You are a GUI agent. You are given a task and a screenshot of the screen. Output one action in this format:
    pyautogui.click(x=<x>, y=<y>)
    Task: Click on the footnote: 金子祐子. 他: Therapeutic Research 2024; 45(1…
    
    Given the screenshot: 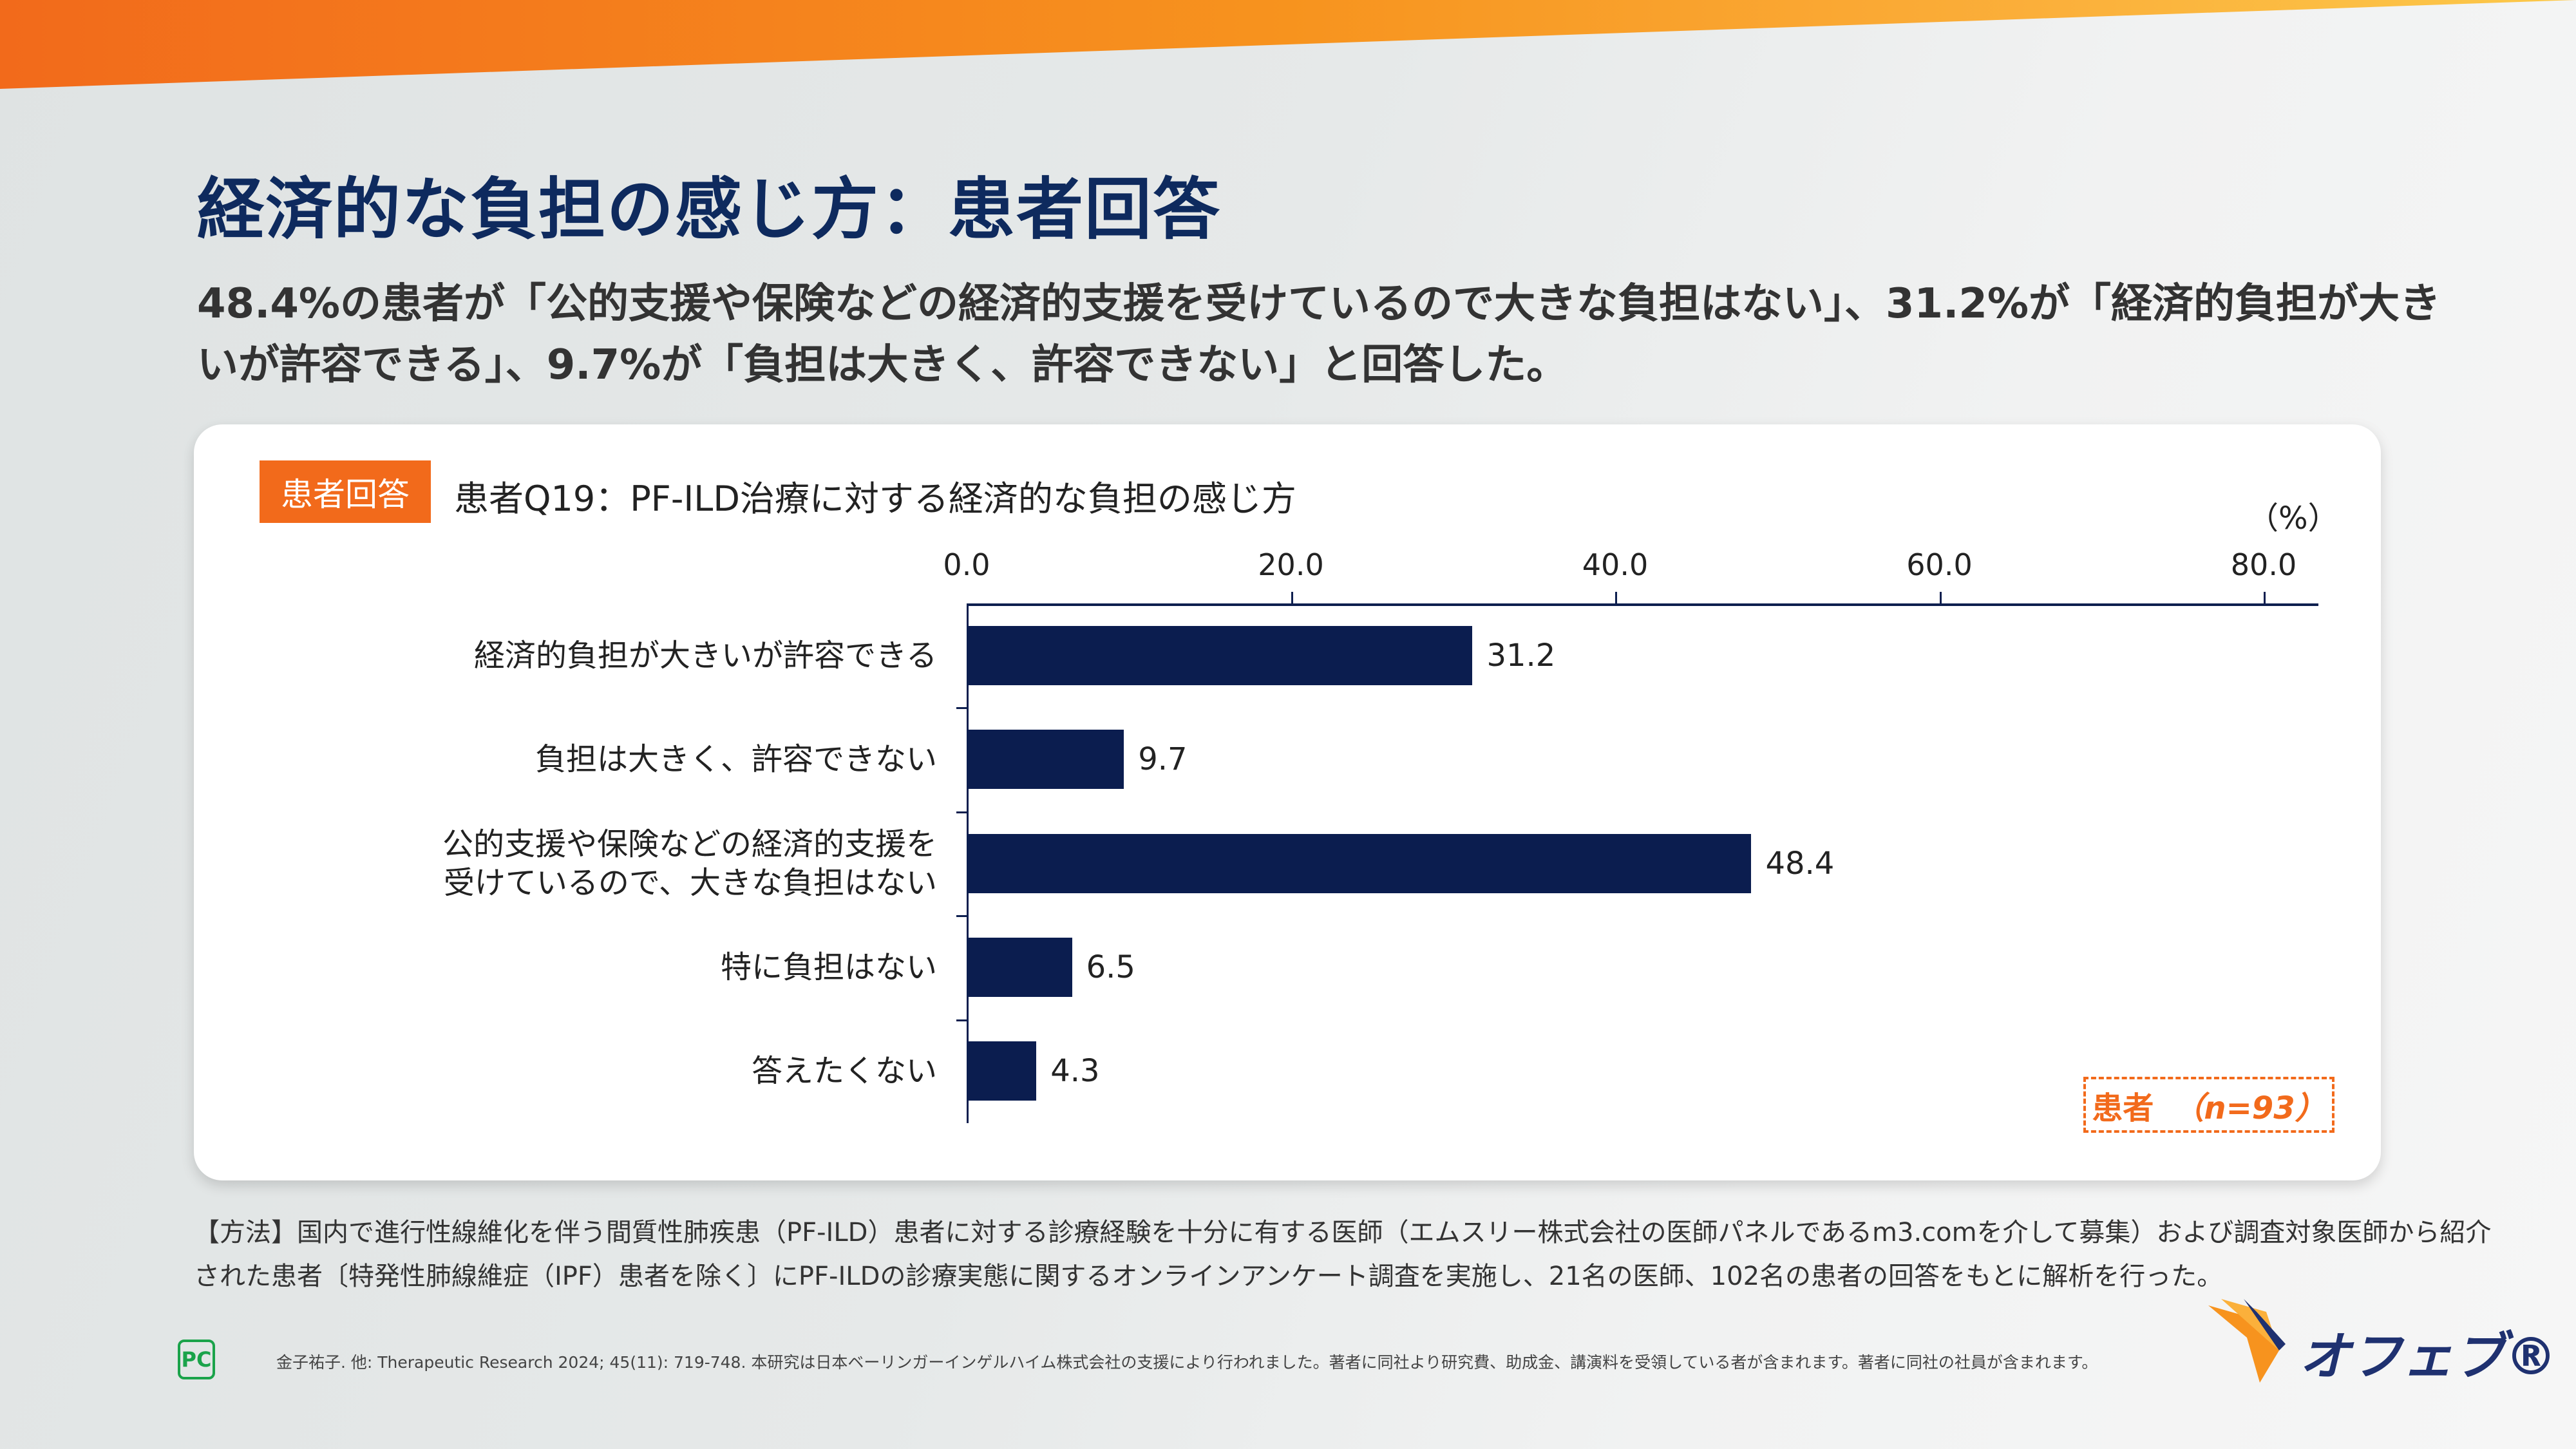 What is the action you would take?
    pyautogui.click(x=1187, y=1362)
    